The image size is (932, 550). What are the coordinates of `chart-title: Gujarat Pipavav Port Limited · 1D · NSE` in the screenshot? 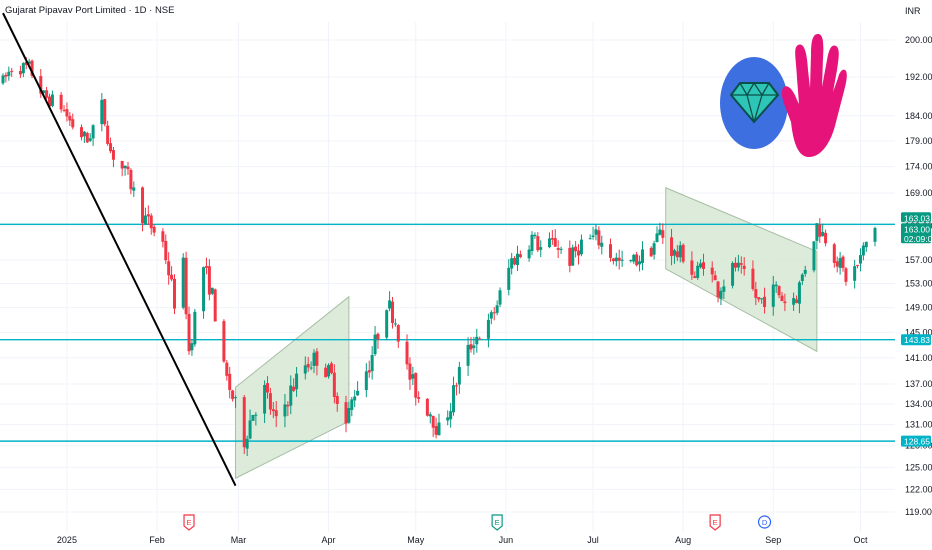 It's located at (89, 10).